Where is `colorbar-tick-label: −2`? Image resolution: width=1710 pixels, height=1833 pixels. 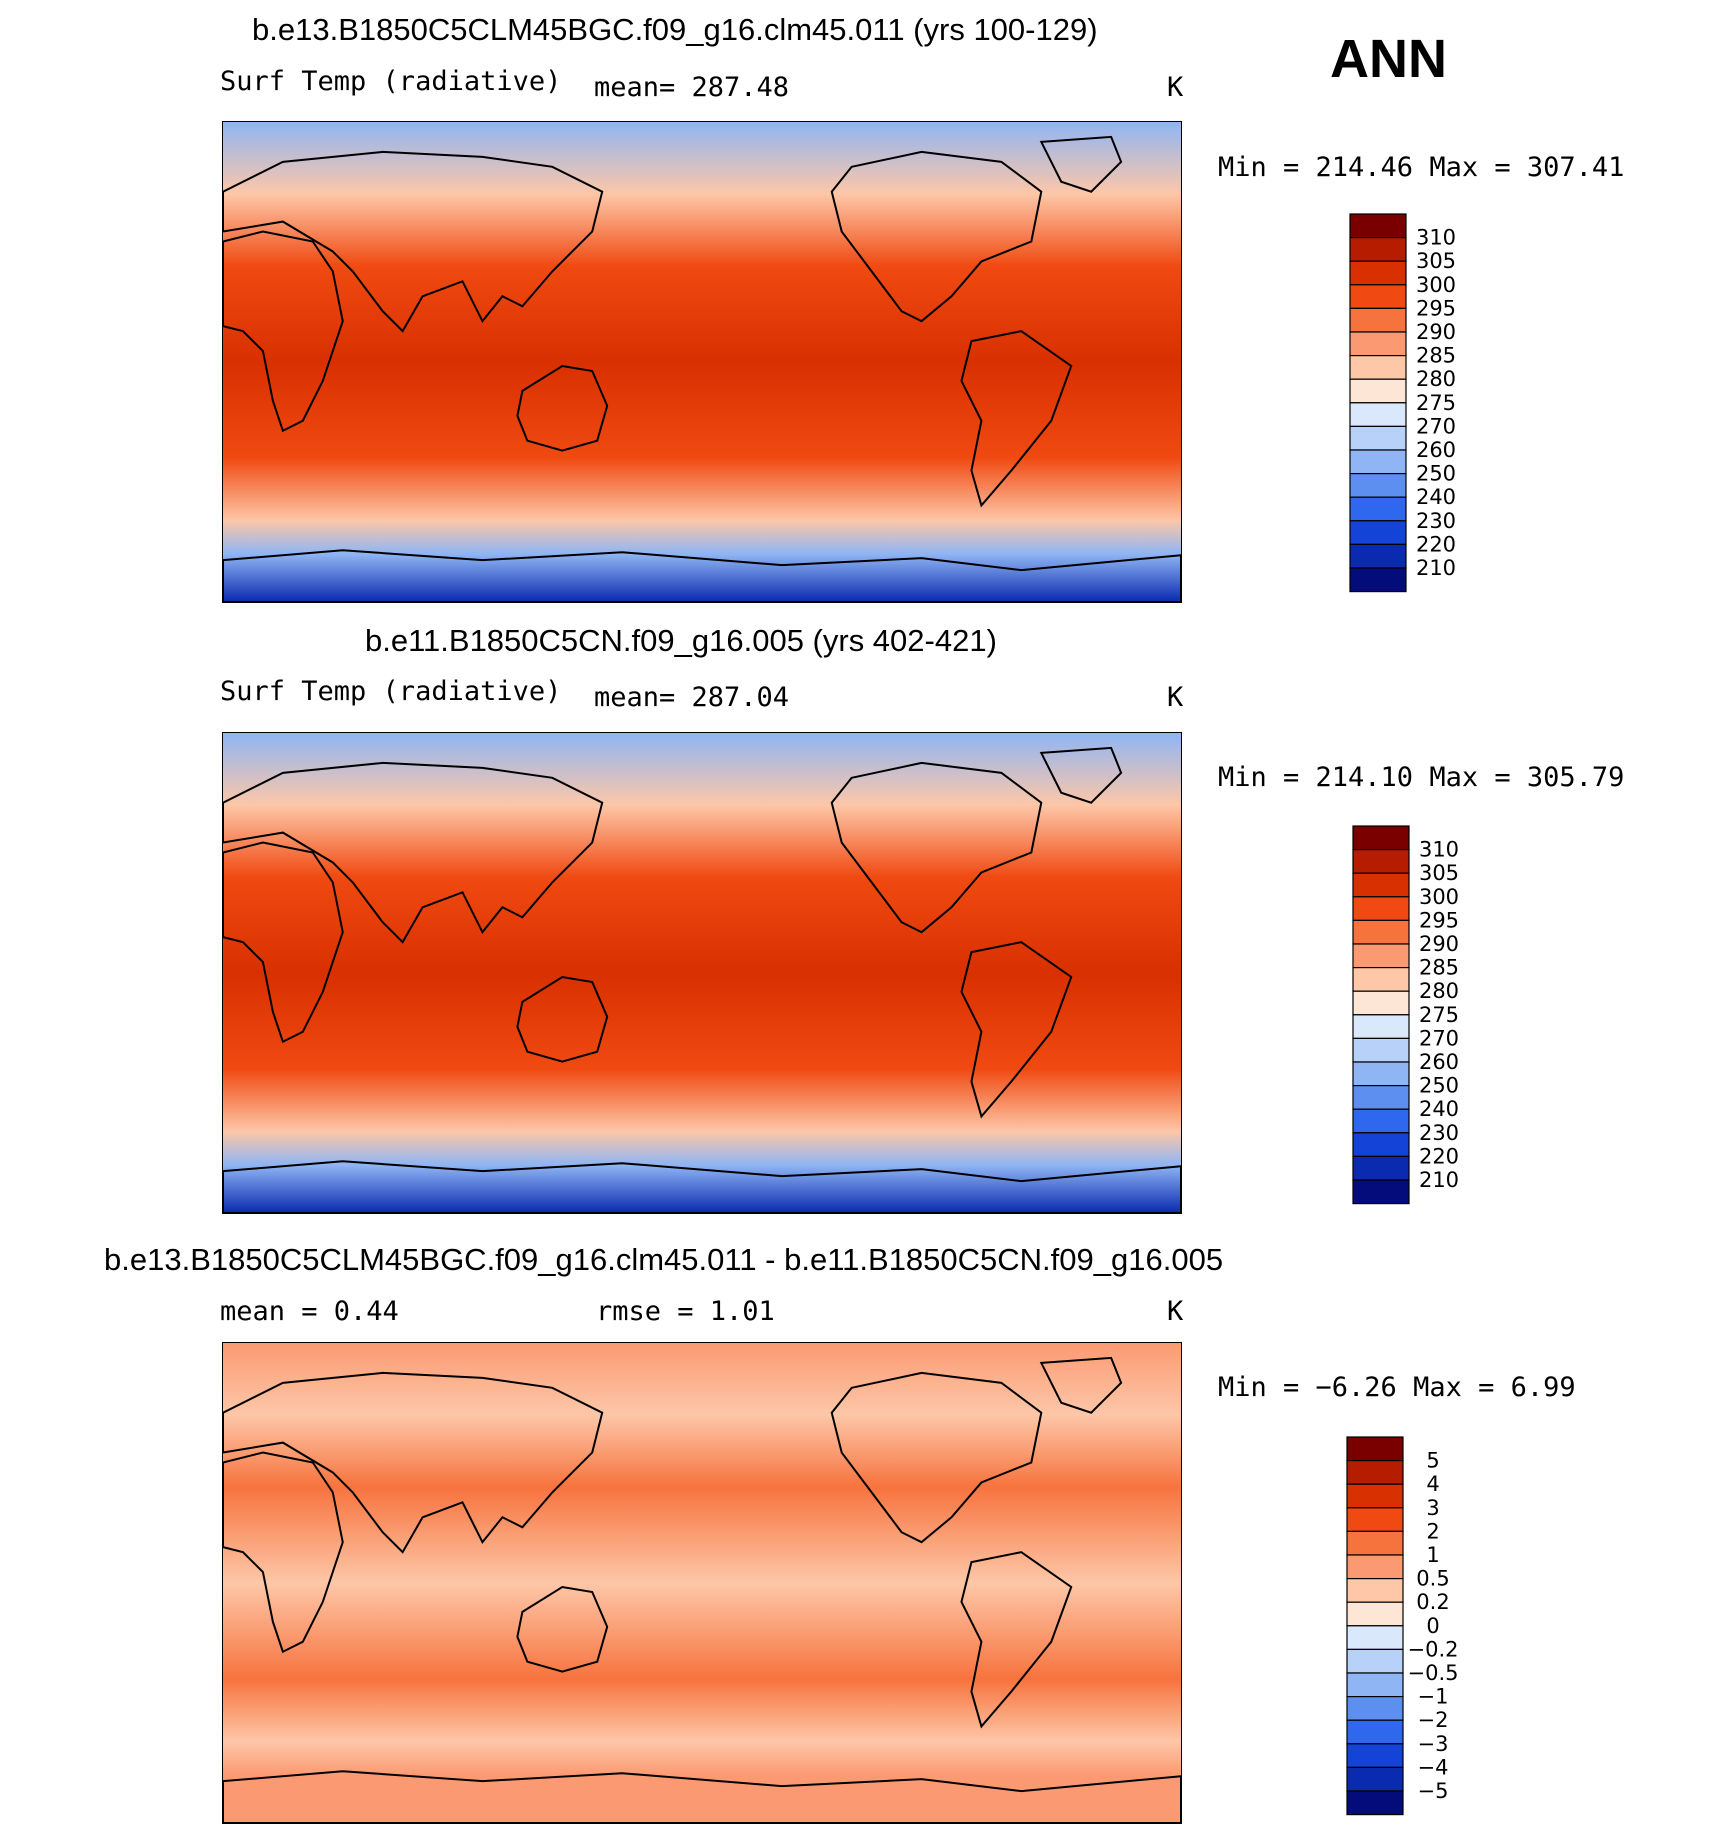
colorbar-tick-label: −2 is located at coordinates (1433, 1720).